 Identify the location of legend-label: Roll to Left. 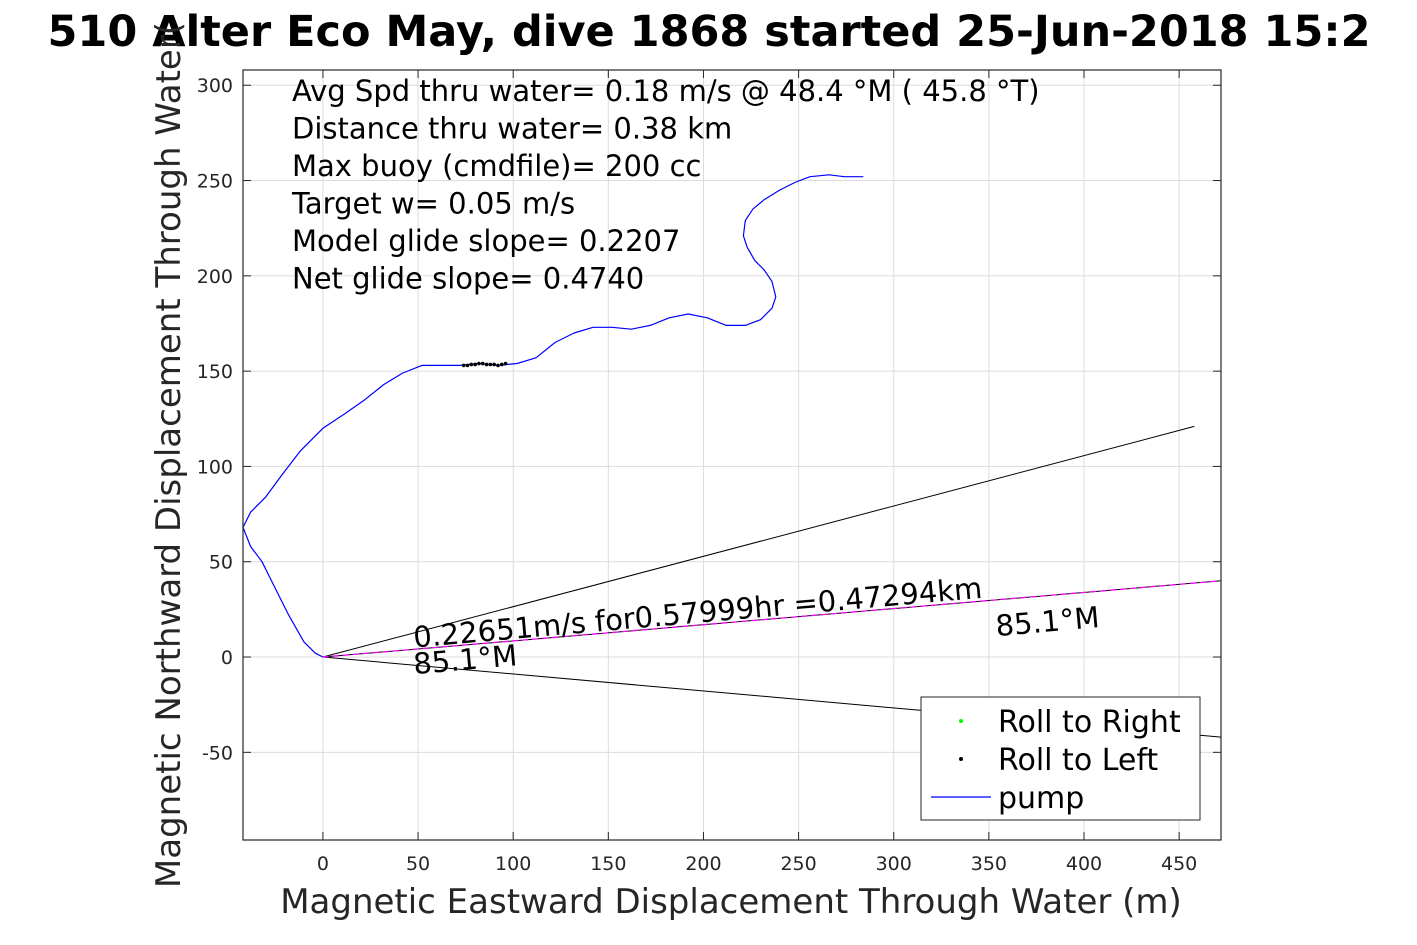
(1078, 760).